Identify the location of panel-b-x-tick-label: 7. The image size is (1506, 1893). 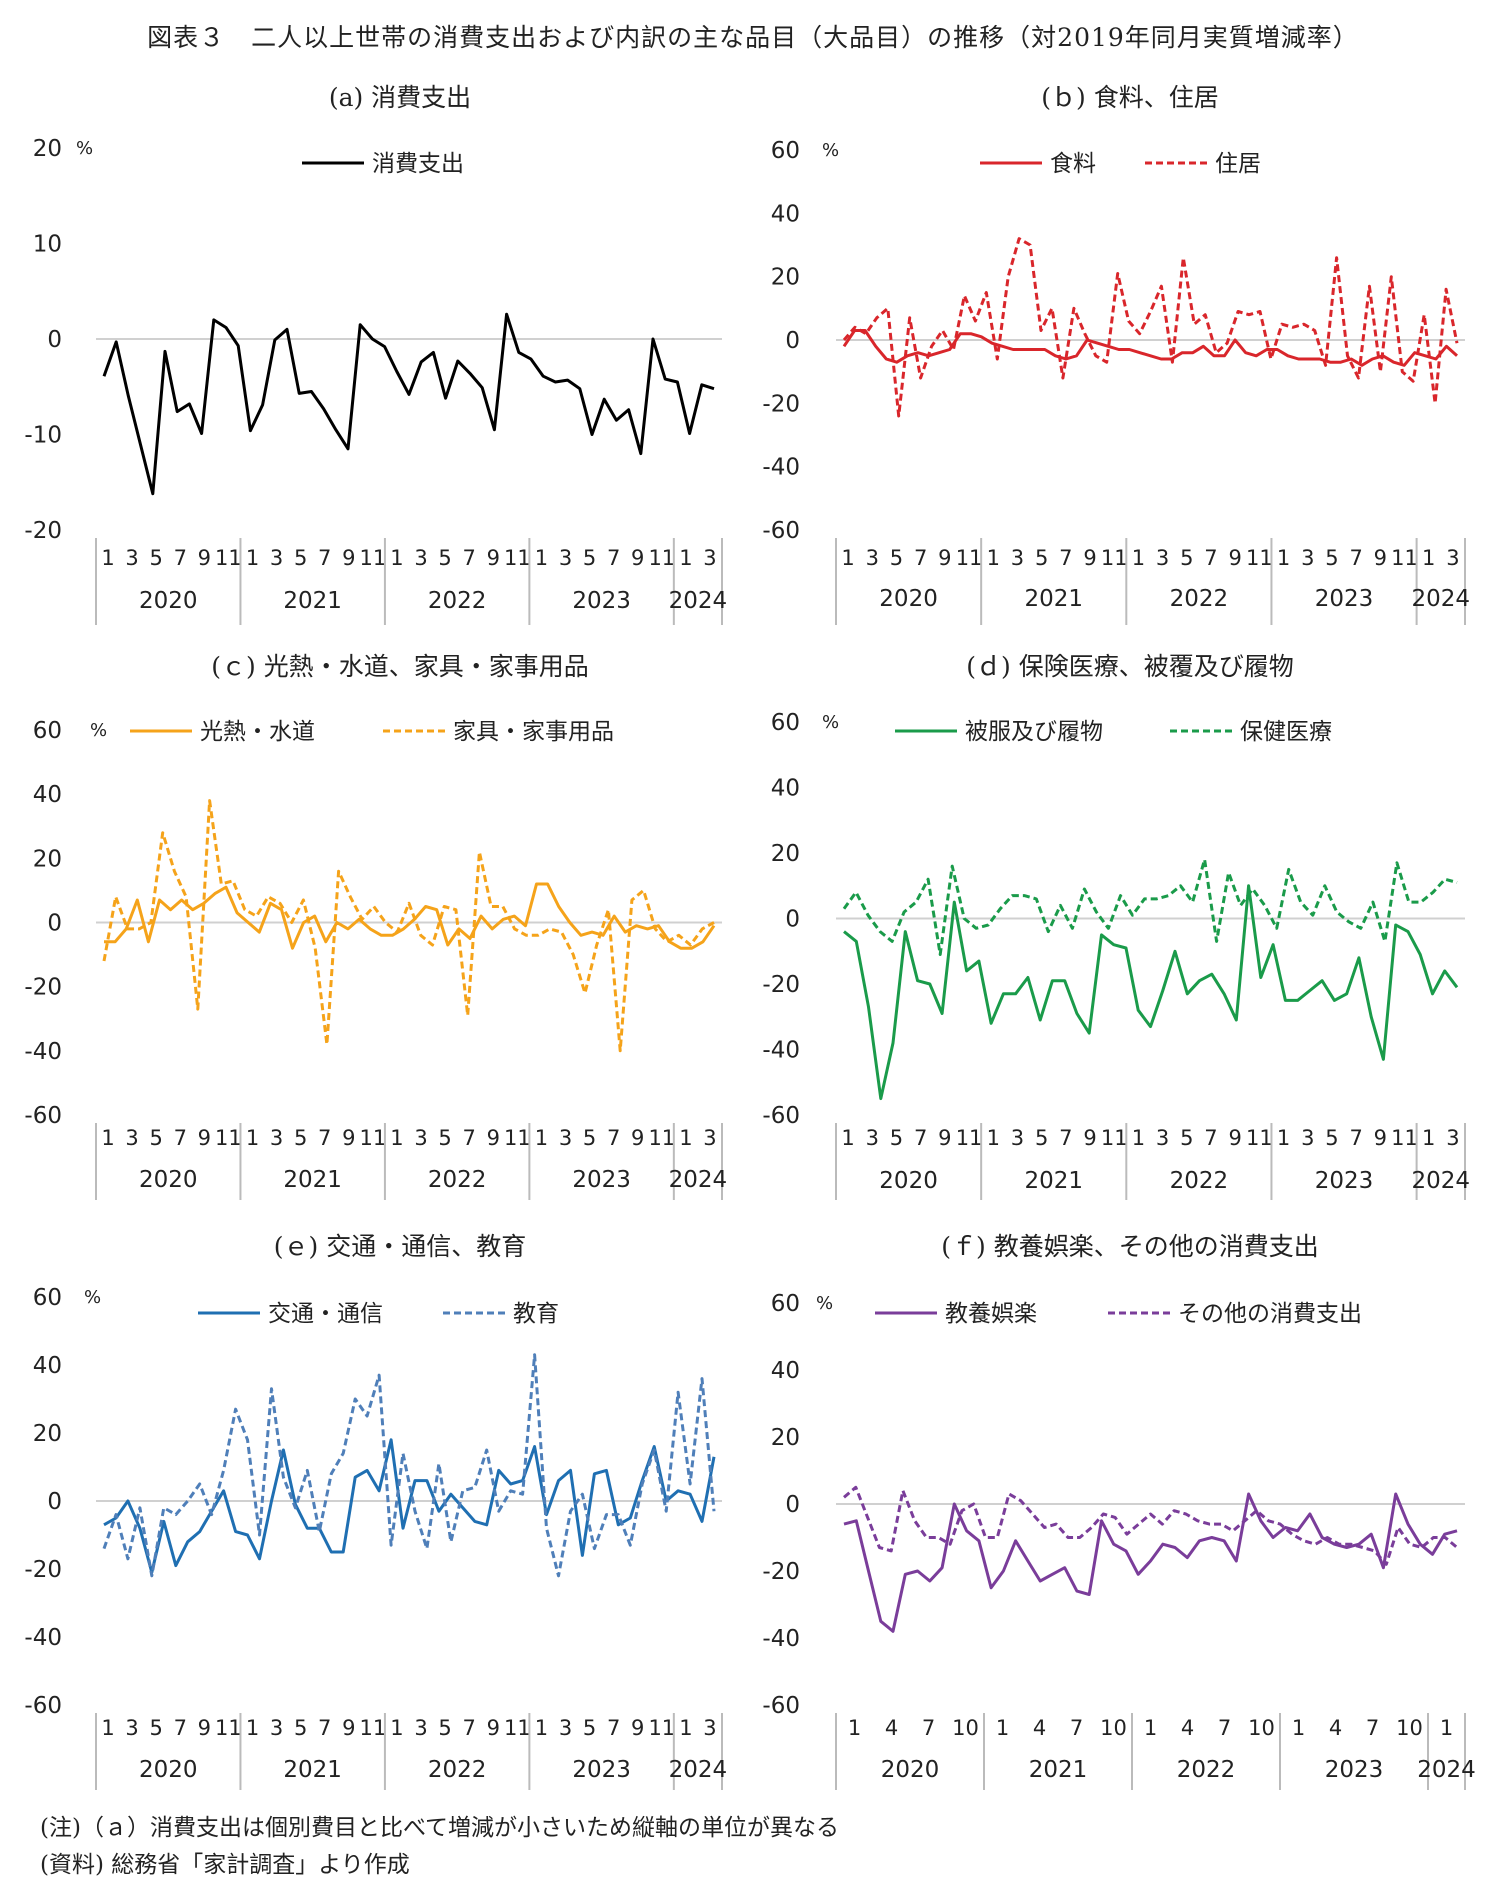
(920, 558).